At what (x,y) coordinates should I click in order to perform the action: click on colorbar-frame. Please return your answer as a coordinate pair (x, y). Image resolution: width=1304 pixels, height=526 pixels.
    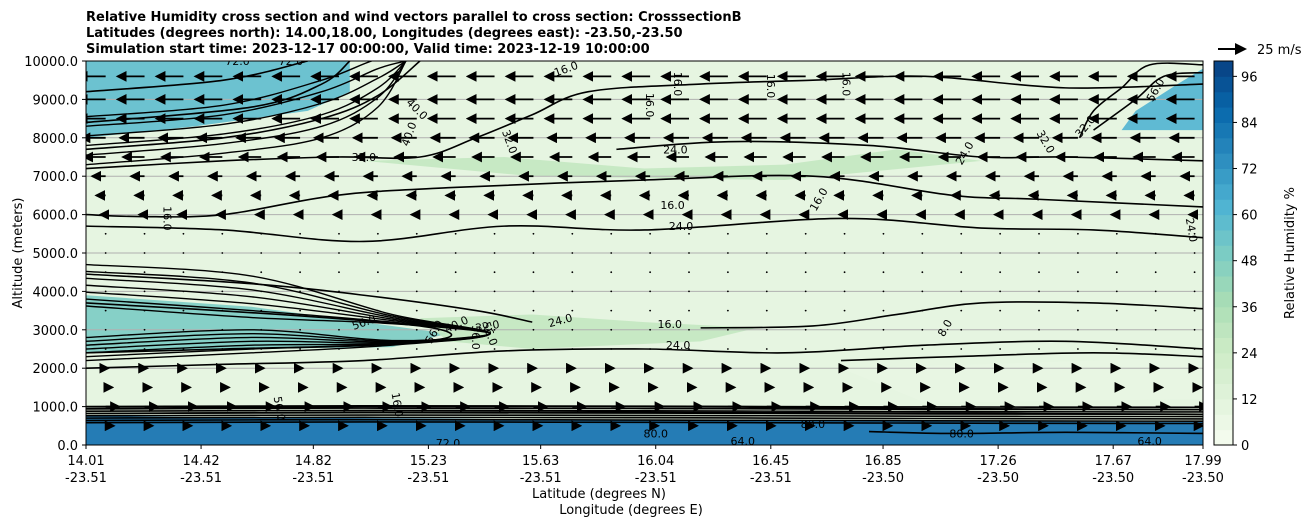
    Looking at the image, I should click on (1223, 253).